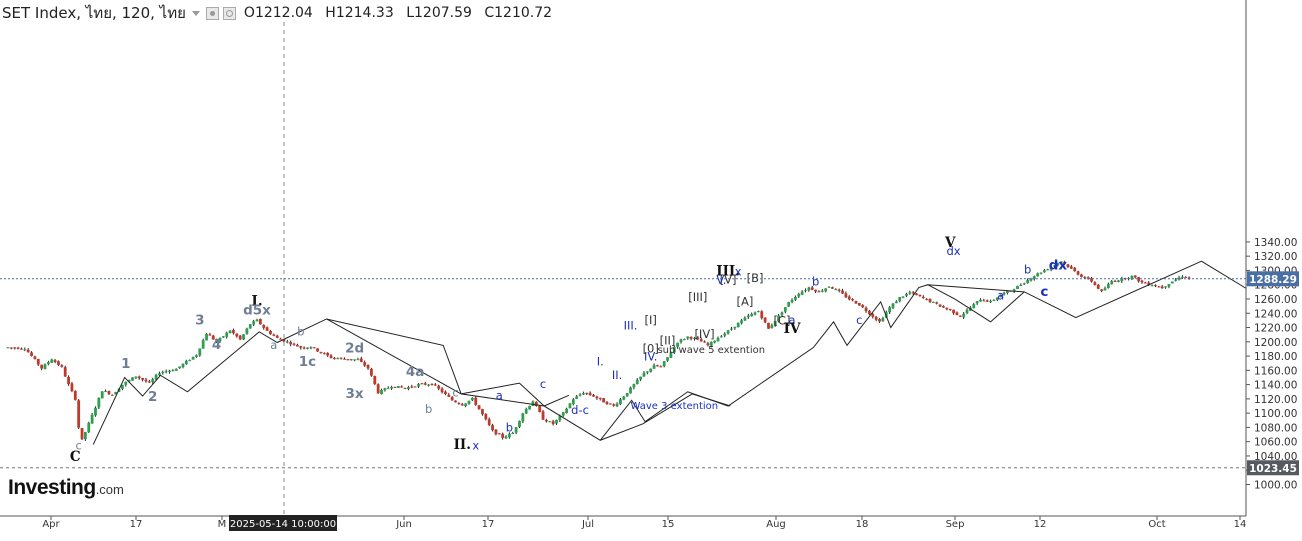  What do you see at coordinates (1040, 524) in the screenshot?
I see `time-tick-label: 12` at bounding box center [1040, 524].